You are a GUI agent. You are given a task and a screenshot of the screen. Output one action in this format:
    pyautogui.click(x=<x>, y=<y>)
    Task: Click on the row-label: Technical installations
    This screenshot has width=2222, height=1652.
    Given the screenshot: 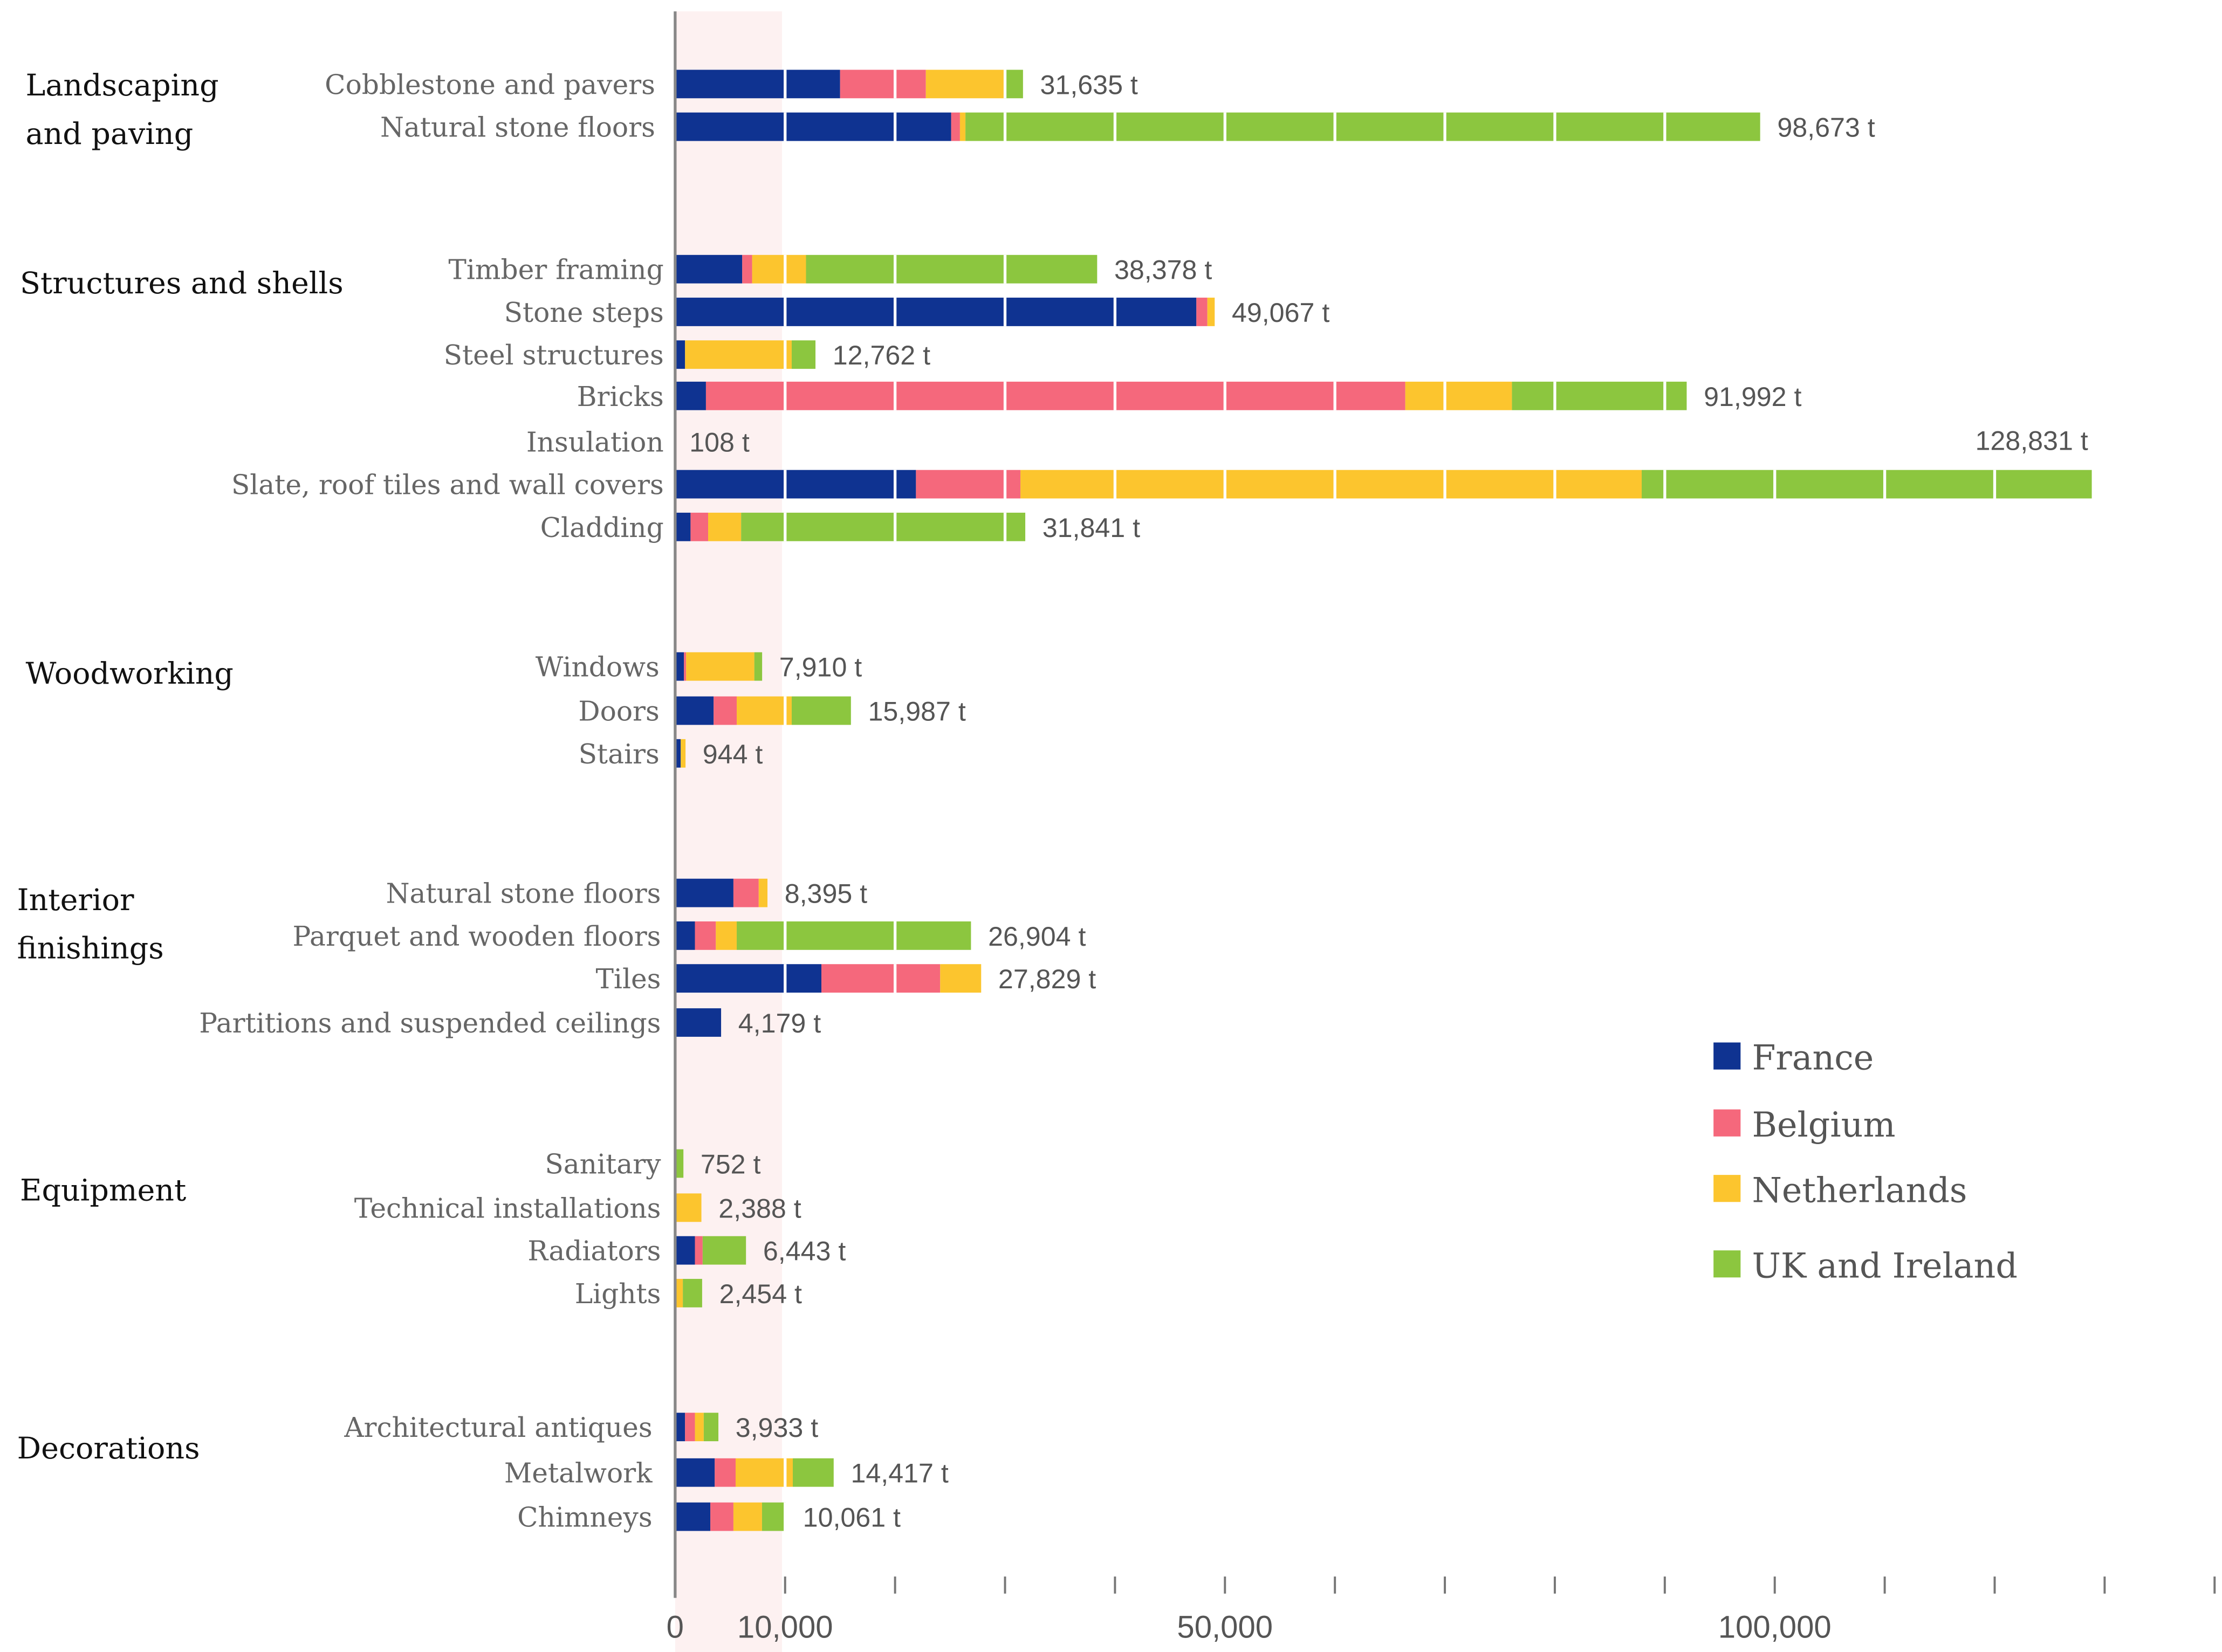 What is the action you would take?
    pyautogui.click(x=508, y=1208)
    